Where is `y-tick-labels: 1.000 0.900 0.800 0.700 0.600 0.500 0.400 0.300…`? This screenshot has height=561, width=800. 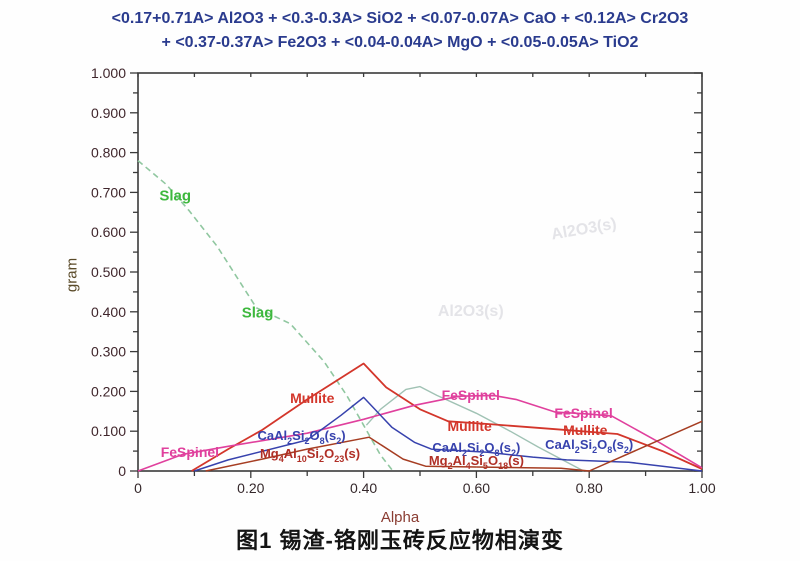
y-tick-labels: 1.000 0.900 0.800 0.700 0.600 0.500 0.400 0.300… is located at coordinates (108, 272).